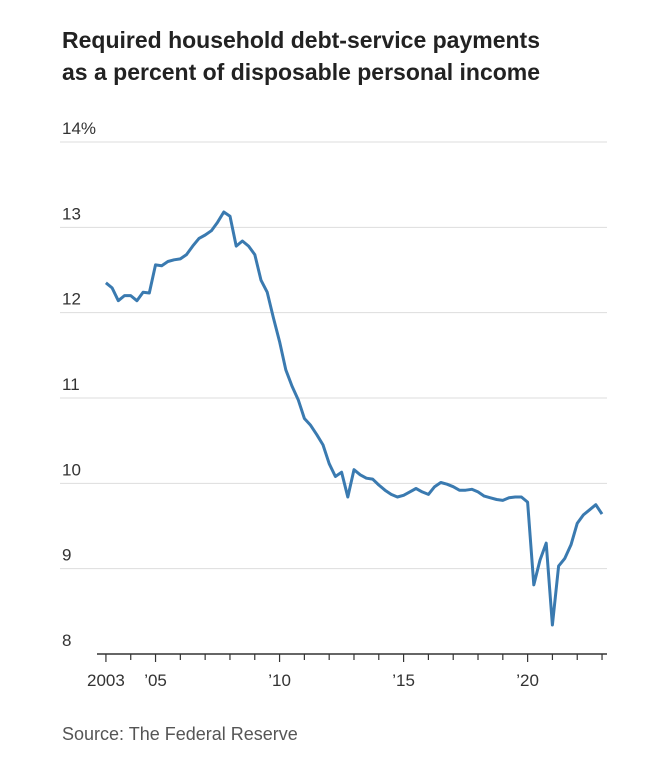  Describe the element at coordinates (71, 213) in the screenshot. I see `y-tick-label: 13` at that location.